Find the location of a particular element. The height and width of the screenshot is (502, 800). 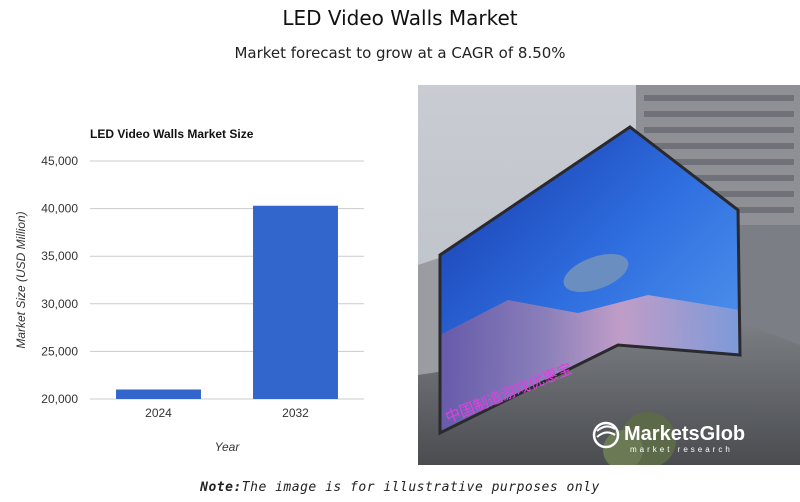

marketsglob-logo: MarketsGlob market research is located at coordinates (668, 437).